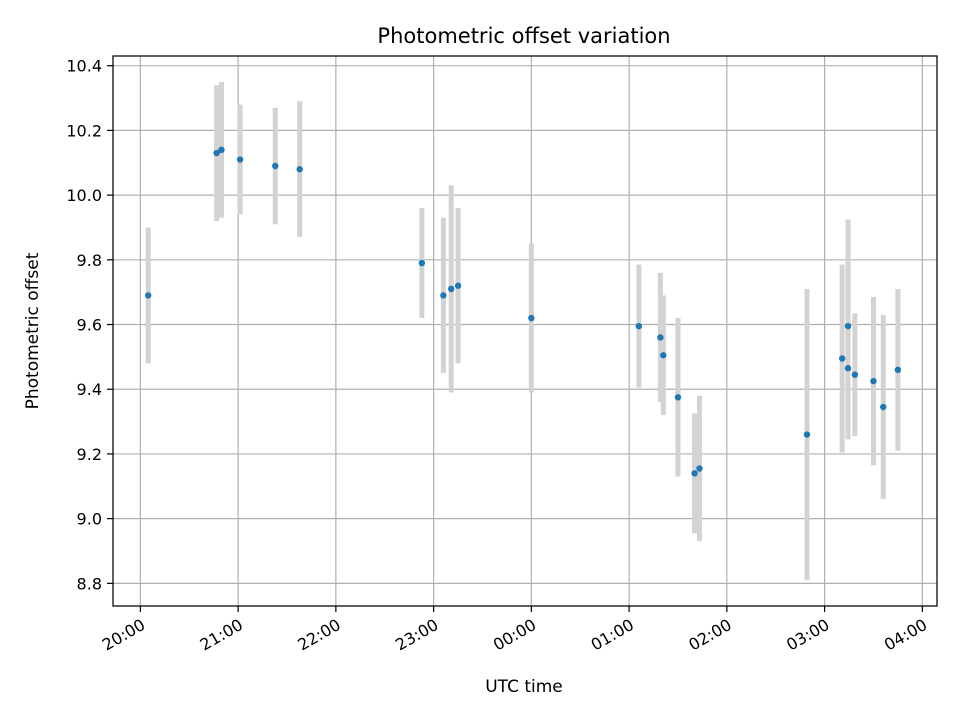 The image size is (960, 720). What do you see at coordinates (905, 635) in the screenshot?
I see `x-tick-label: 04:00` at bounding box center [905, 635].